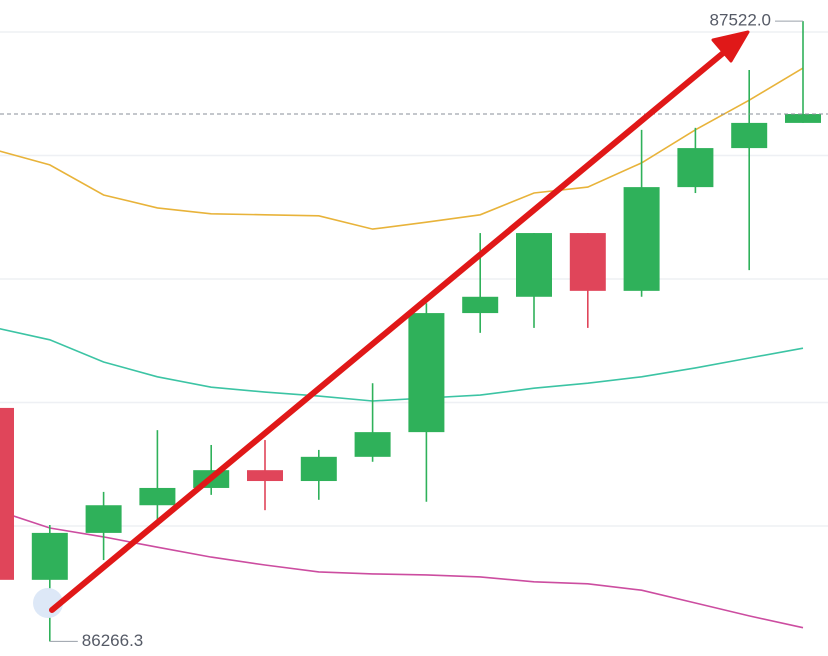 The image size is (828, 656). What do you see at coordinates (730, 46) in the screenshot?
I see `arrow-head` at bounding box center [730, 46].